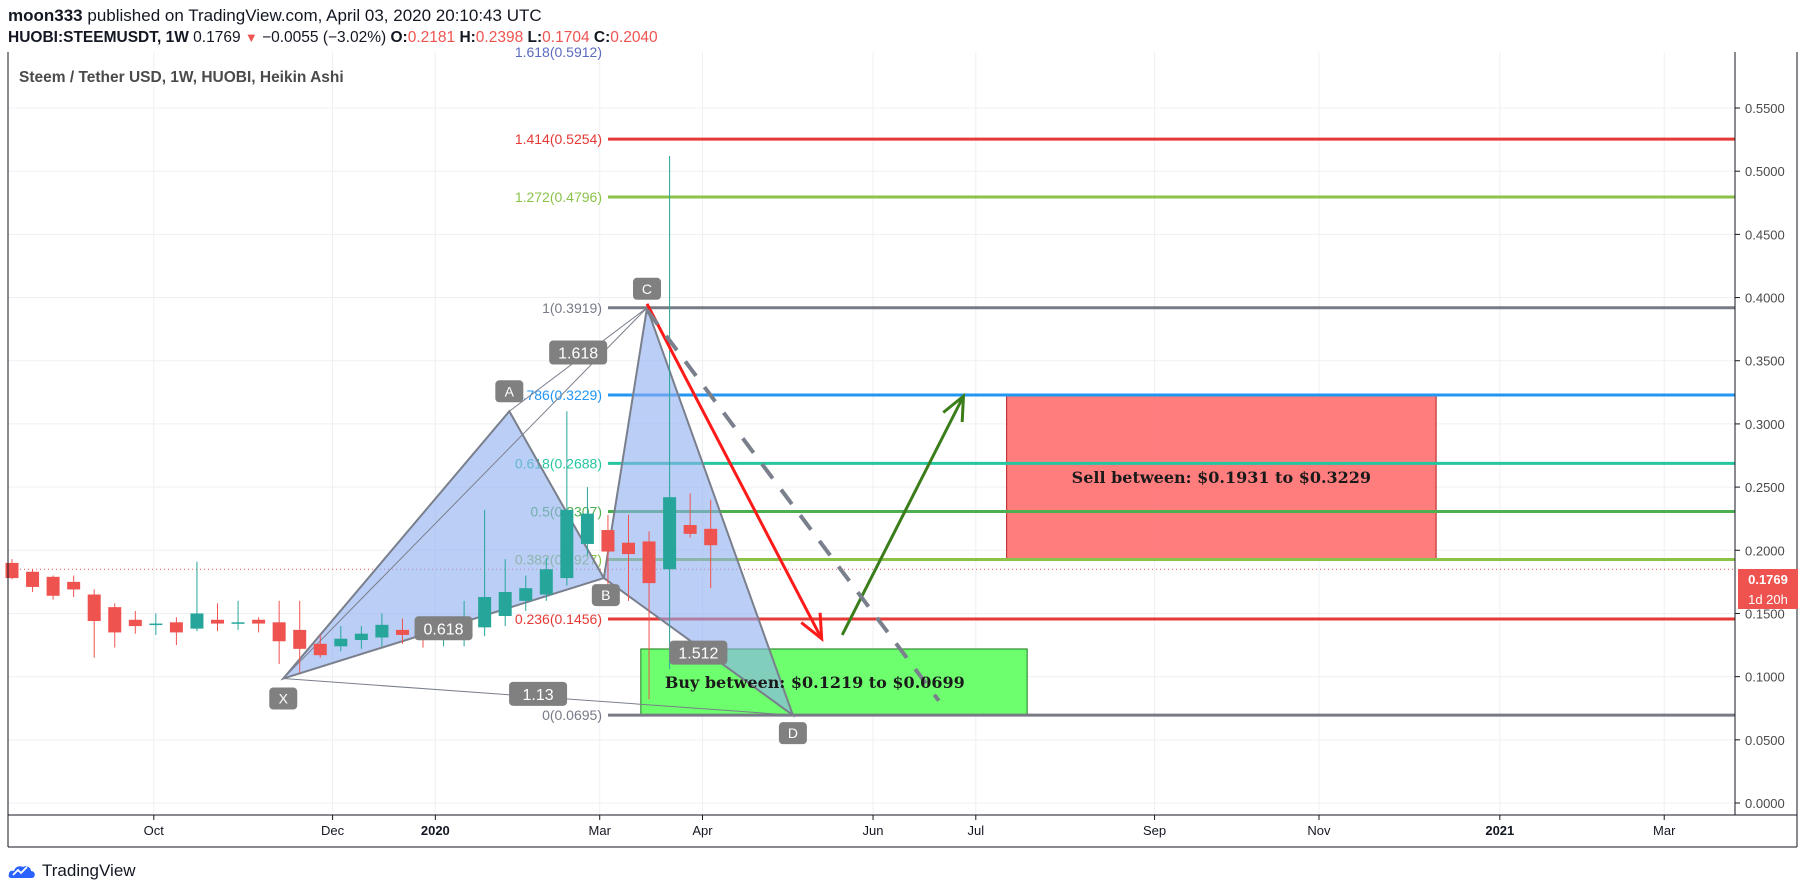 Image resolution: width=1805 pixels, height=895 pixels. I want to click on ratio-label: 1.618, so click(578, 354).